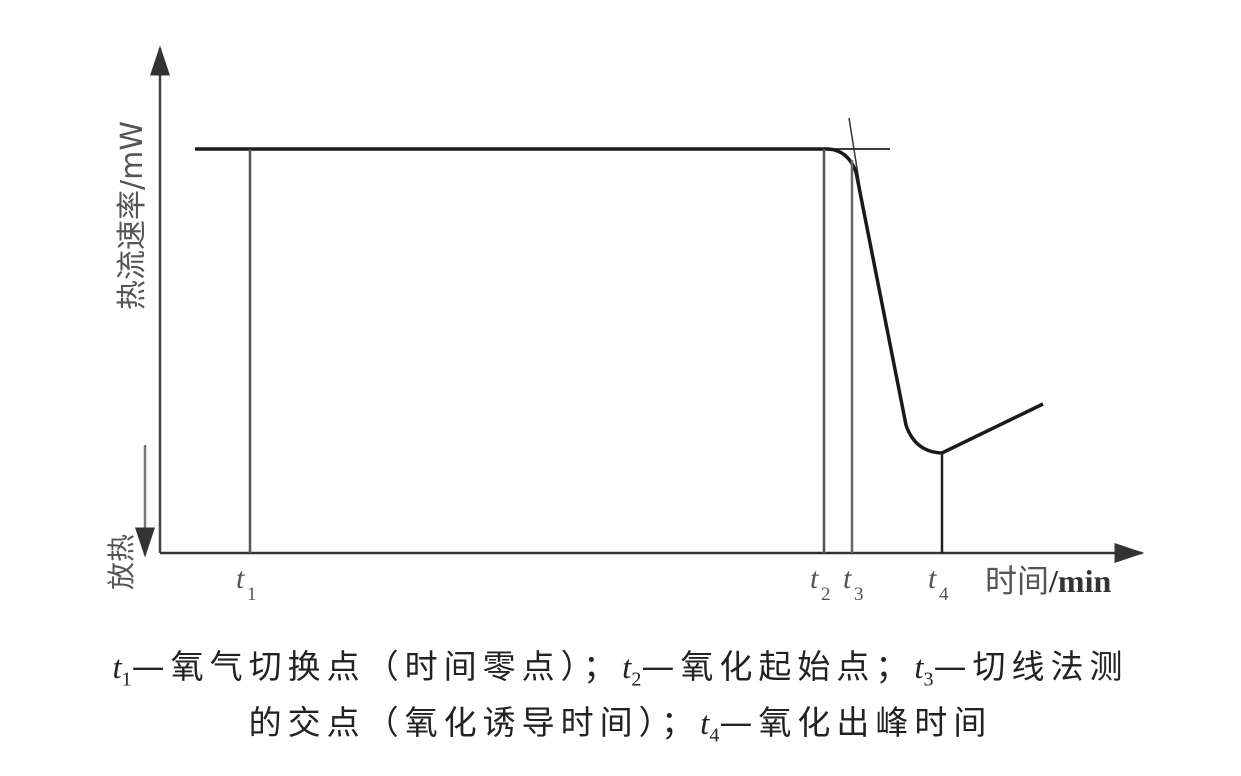 The height and width of the screenshot is (776, 1241). What do you see at coordinates (132, 215) in the screenshot?
I see `y-axis-label: 热流速率/mW` at bounding box center [132, 215].